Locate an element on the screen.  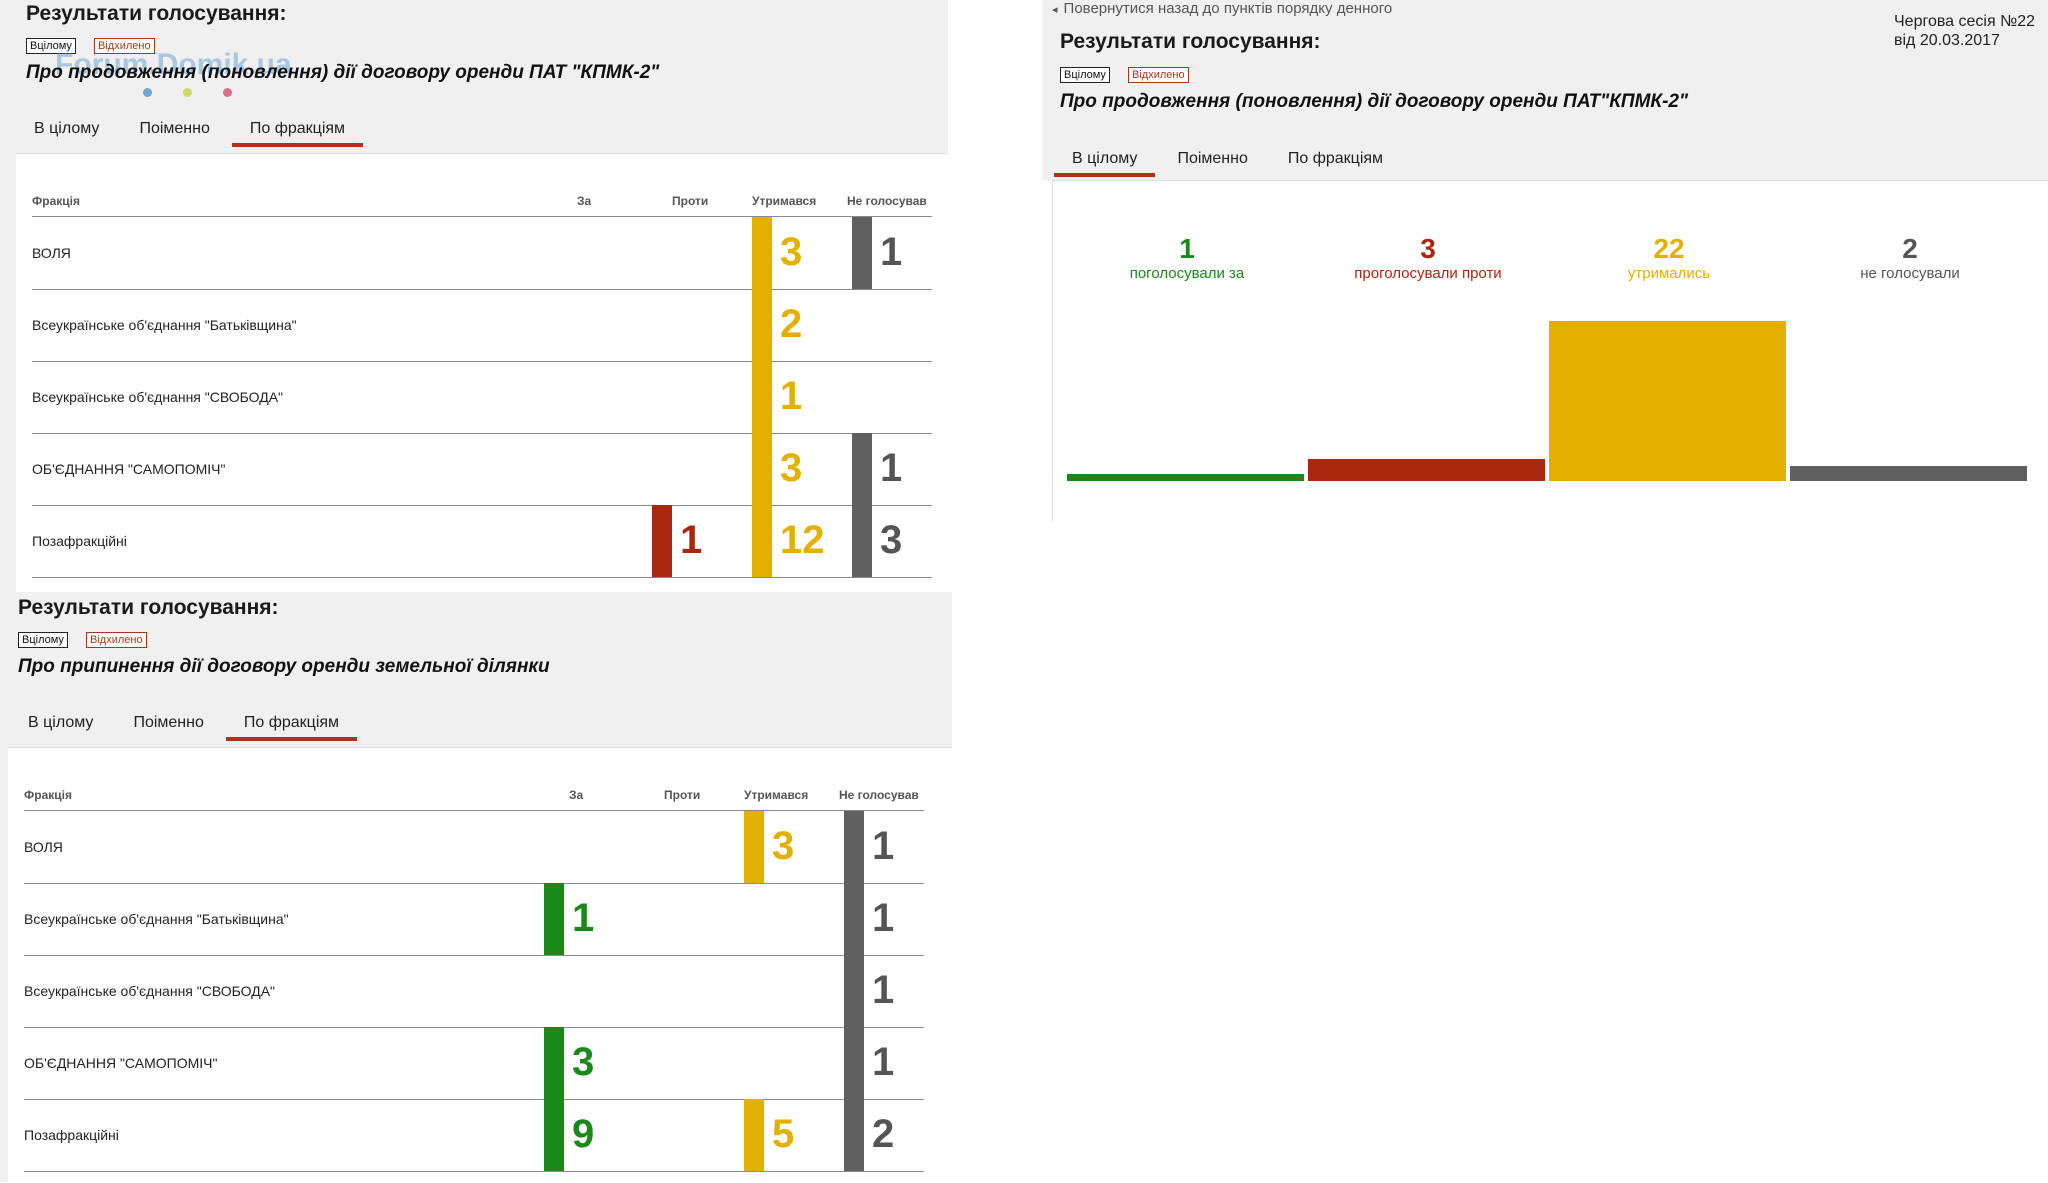
vote-cell-ne: 3 is located at coordinates (902, 541).